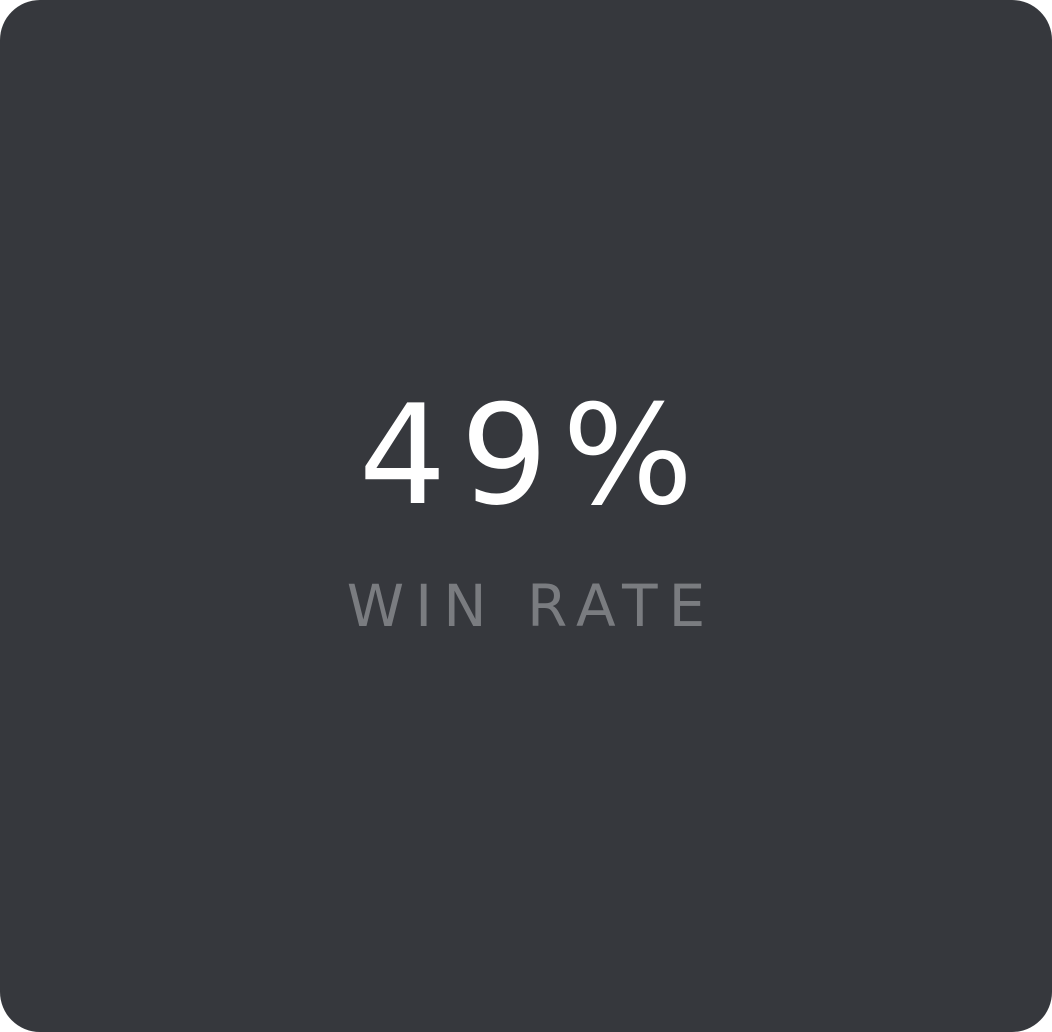 This screenshot has width=1052, height=1032. What do you see at coordinates (533, 455) in the screenshot?
I see `win-rate-value: 49%` at bounding box center [533, 455].